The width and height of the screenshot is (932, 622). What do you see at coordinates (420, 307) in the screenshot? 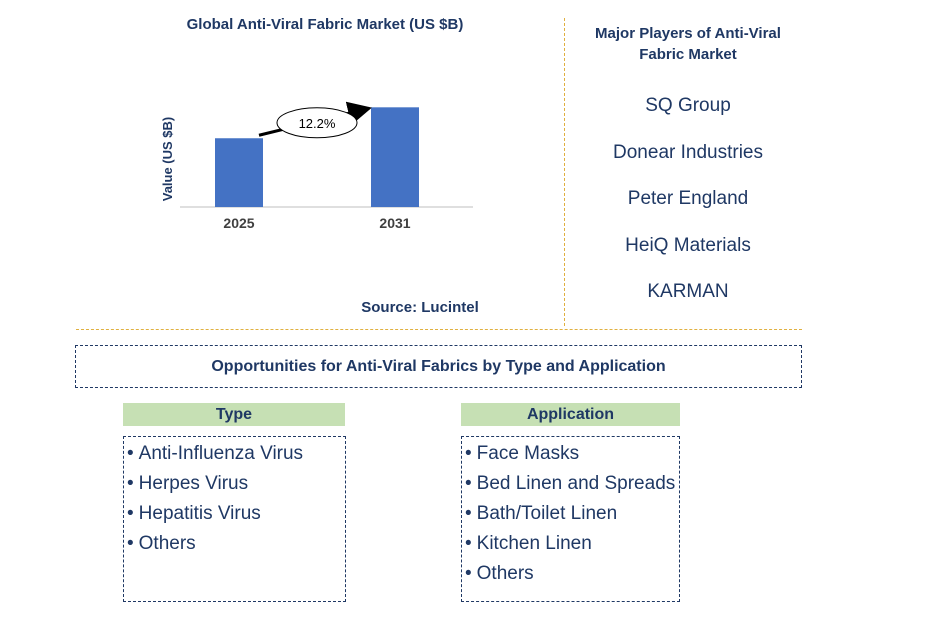
I see `chart-source: Source: Lucintel` at bounding box center [420, 307].